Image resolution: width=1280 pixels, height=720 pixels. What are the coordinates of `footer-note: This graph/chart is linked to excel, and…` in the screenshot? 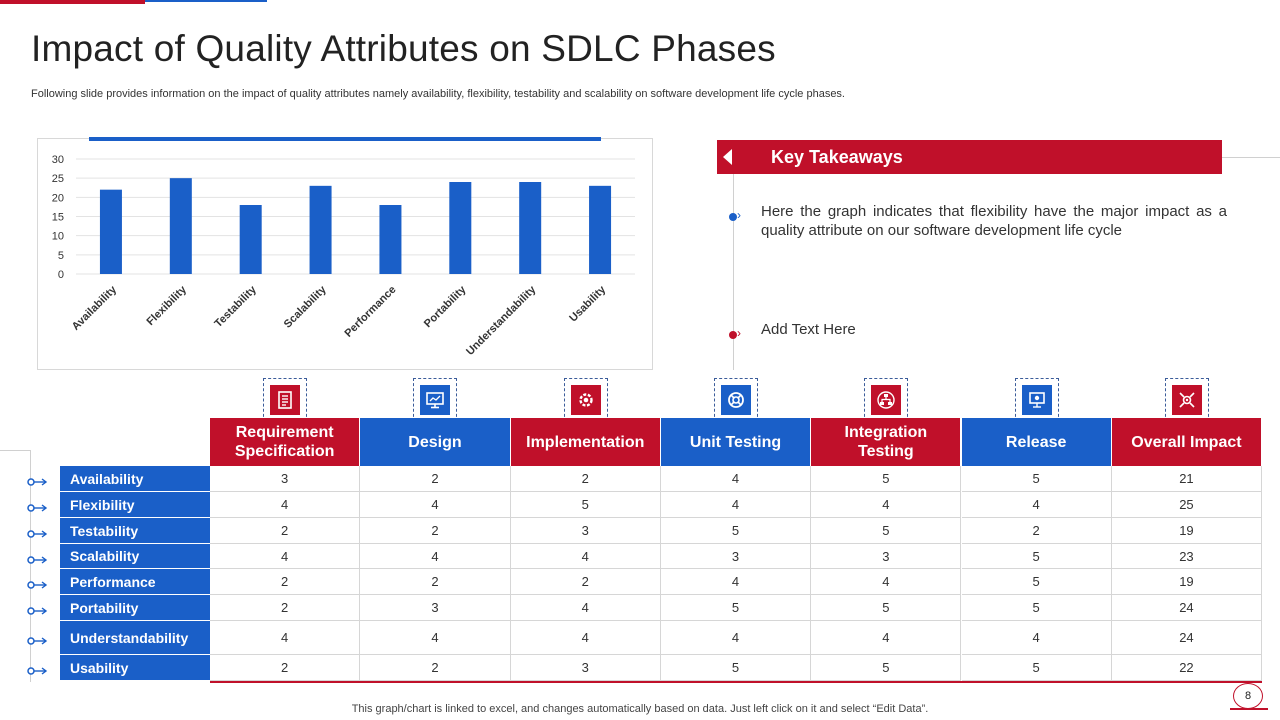 It's located at (640, 709).